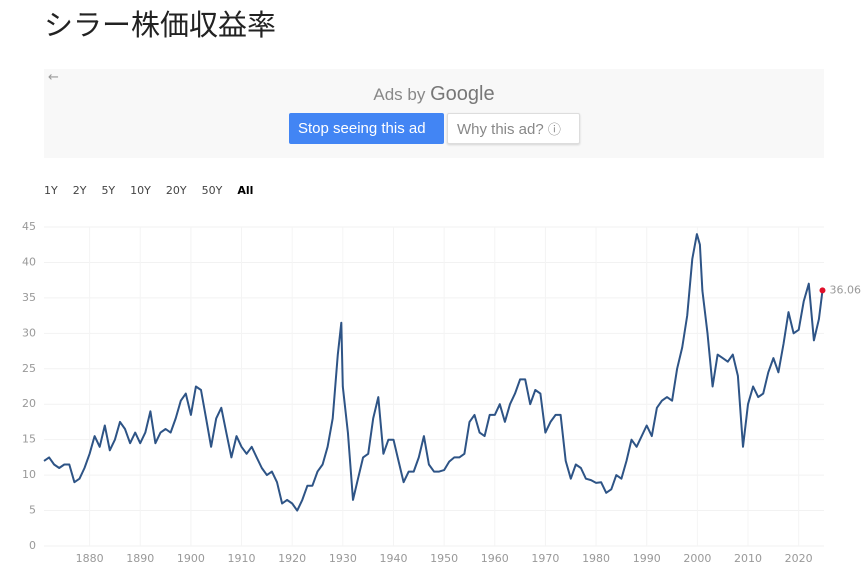 The width and height of the screenshot is (865, 575). What do you see at coordinates (140, 558) in the screenshot?
I see `x-tick-label: 1890` at bounding box center [140, 558].